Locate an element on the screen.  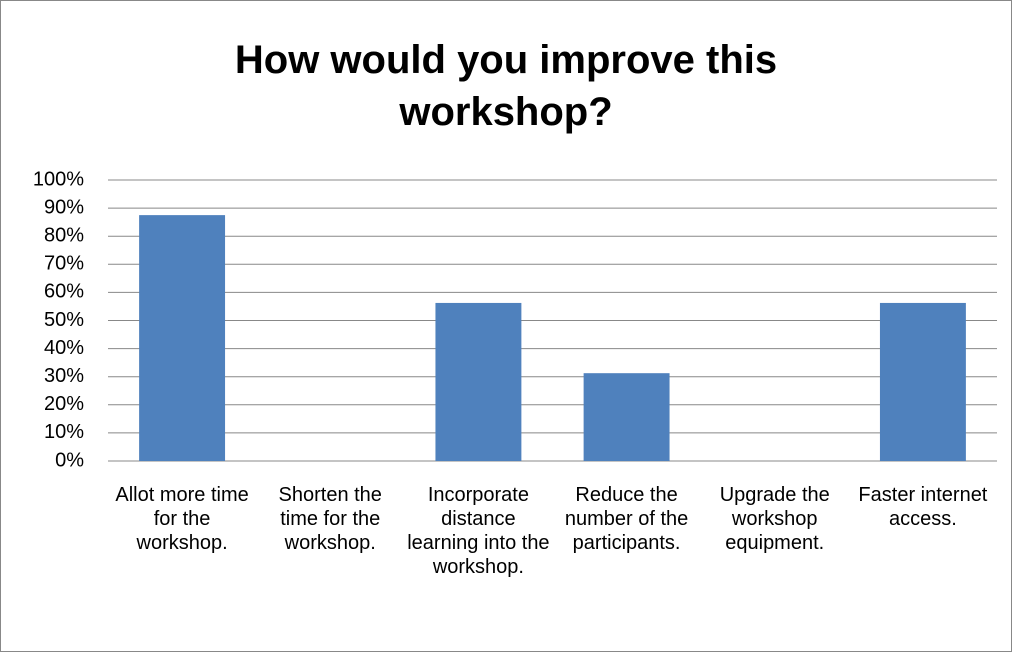
y-tick-label: 70% is located at coordinates (64, 264).